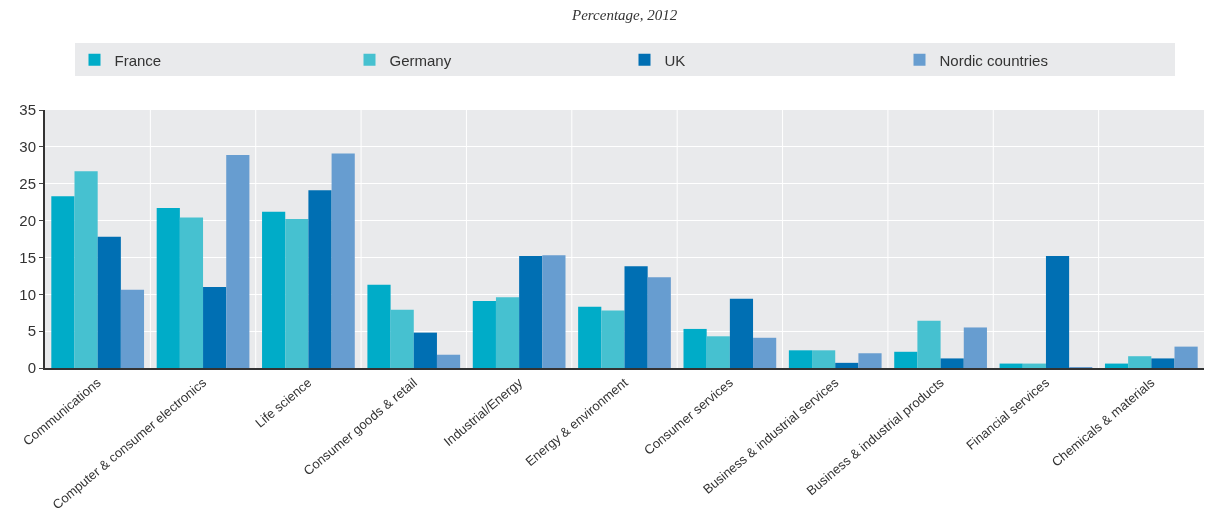  I want to click on legend-label: France, so click(138, 60).